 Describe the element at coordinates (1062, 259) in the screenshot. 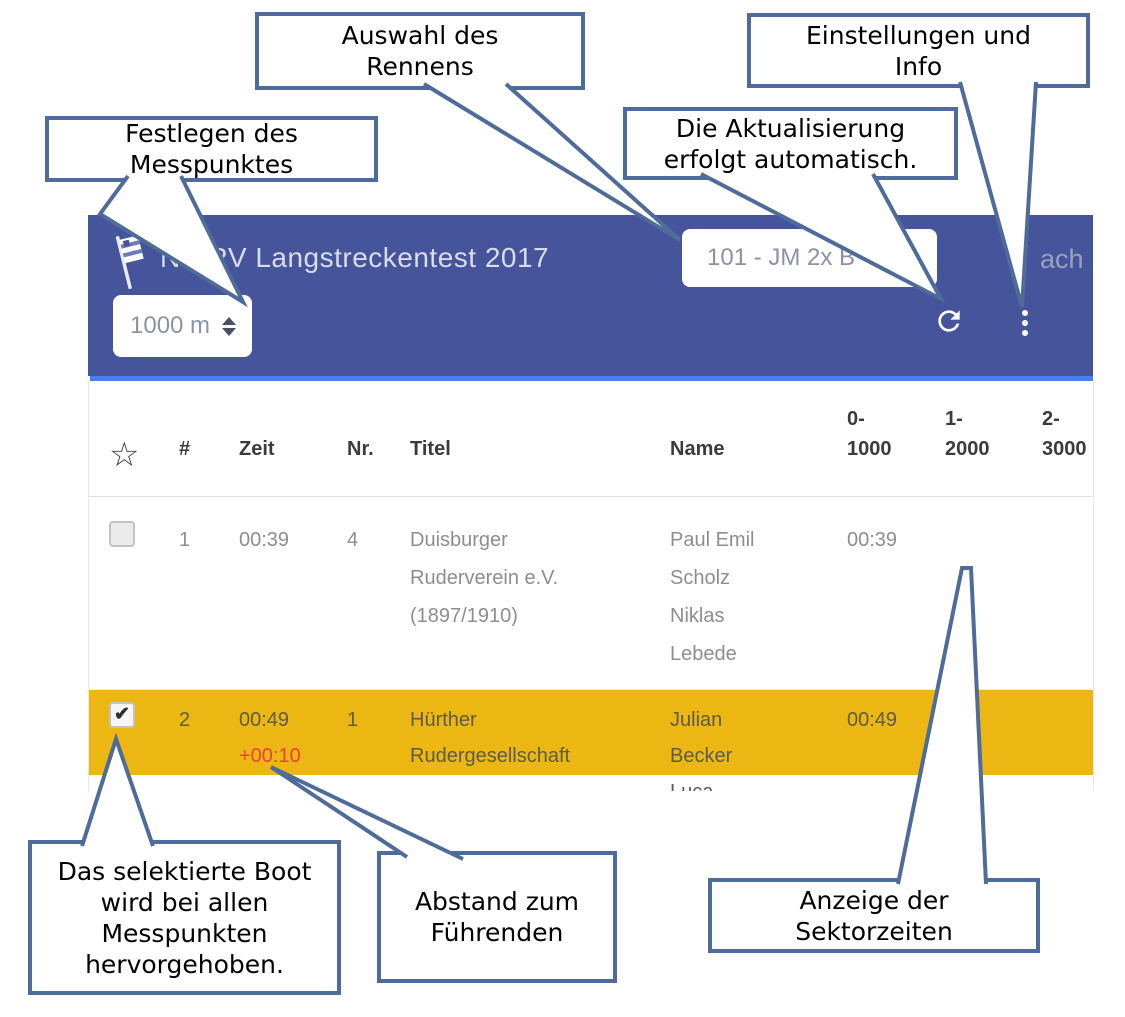

I see `truncated-header-label: ach` at that location.